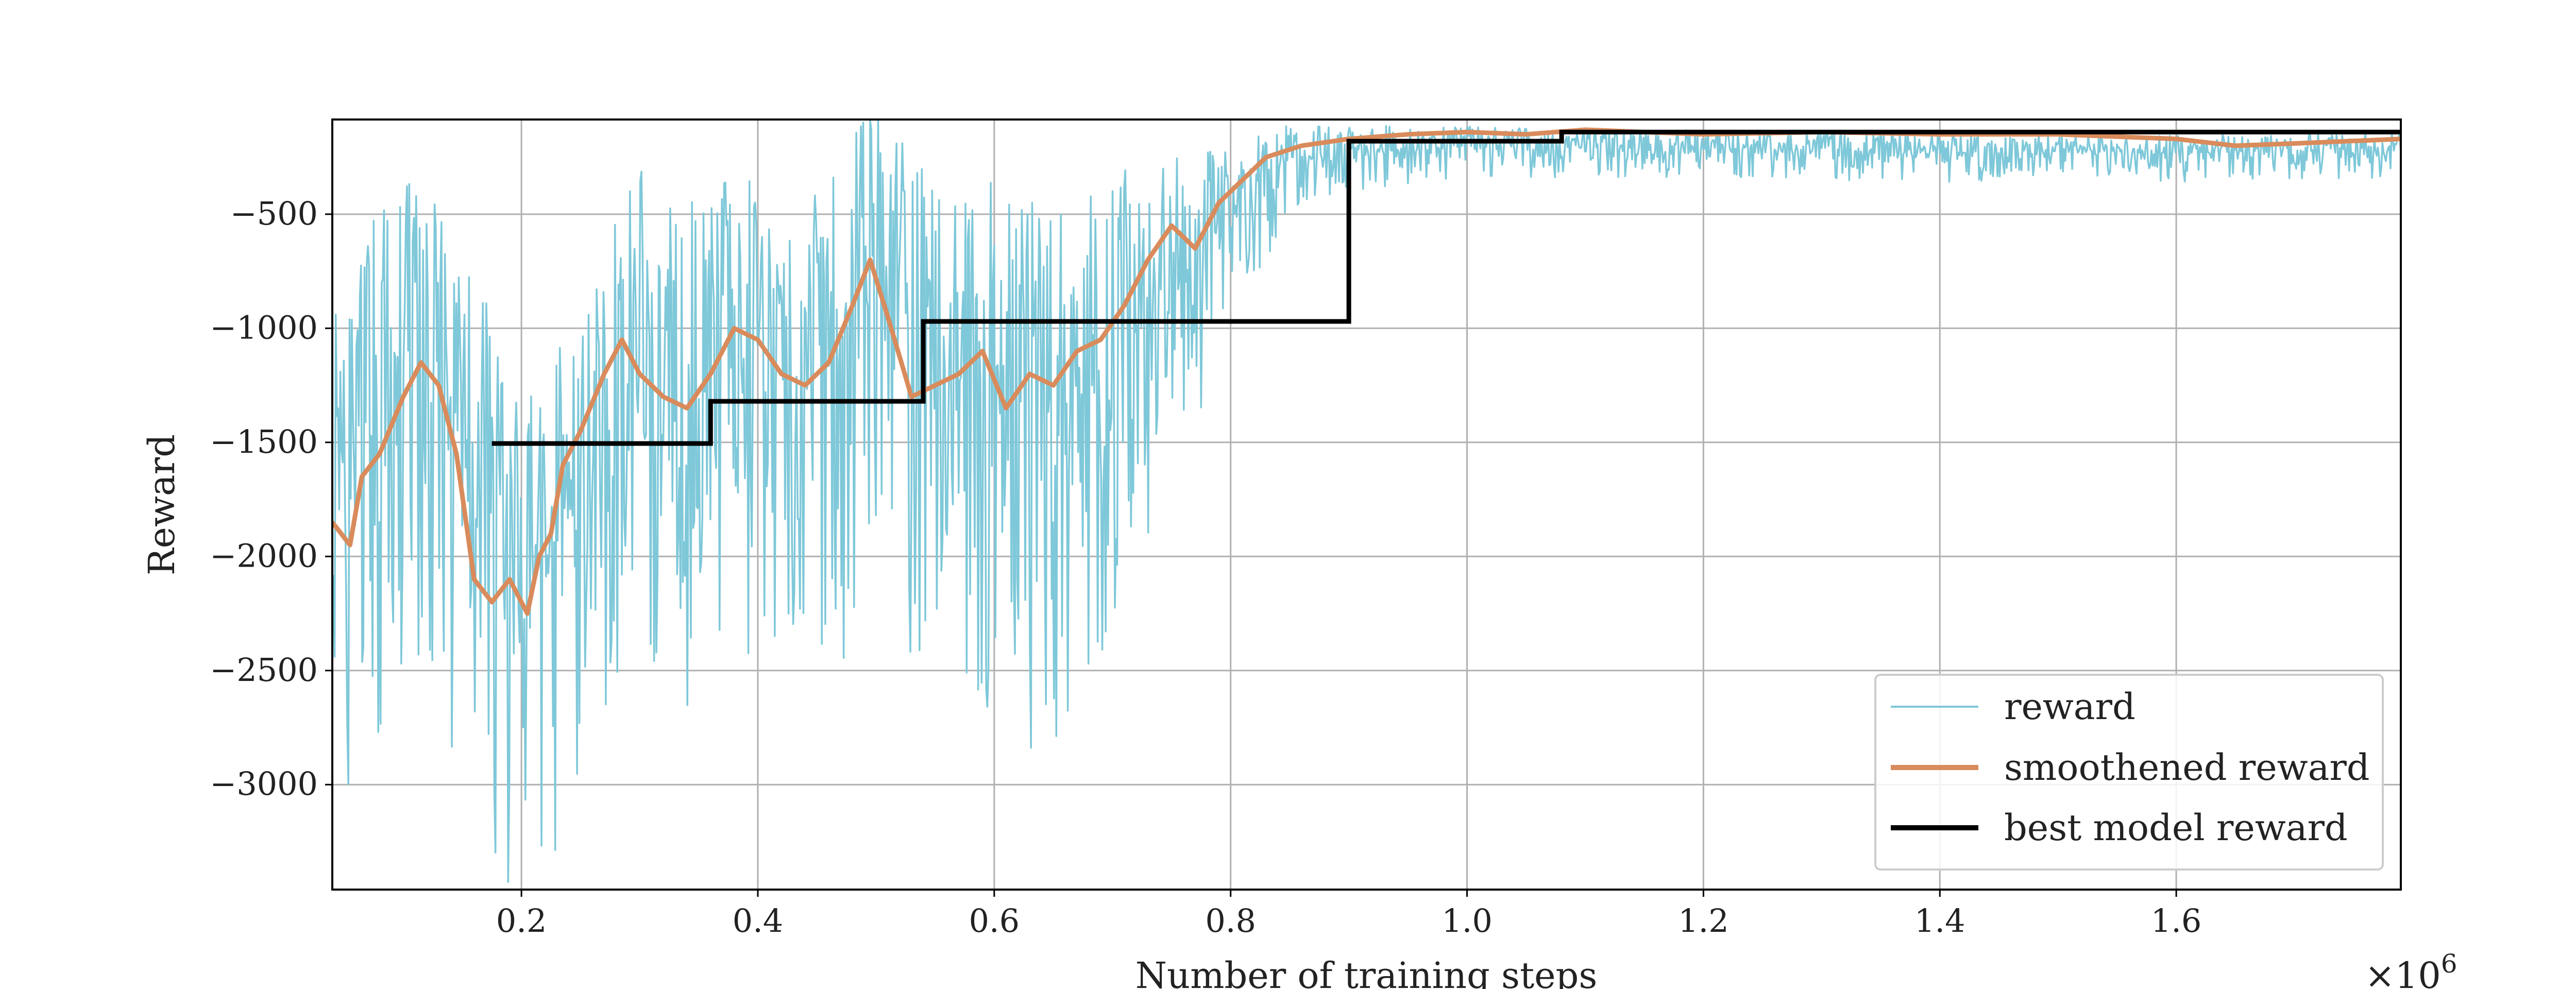 Image resolution: width=2576 pixels, height=989 pixels. Describe the element at coordinates (264, 555) in the screenshot. I see `y-tick-label: −2000` at that location.